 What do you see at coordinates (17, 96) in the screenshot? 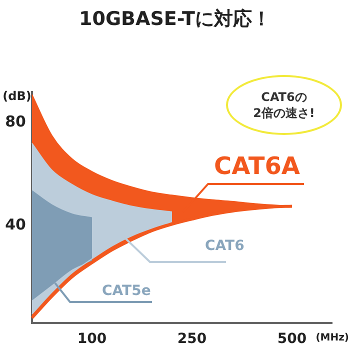
I see `y-axis-title: (dB)` at bounding box center [17, 96].